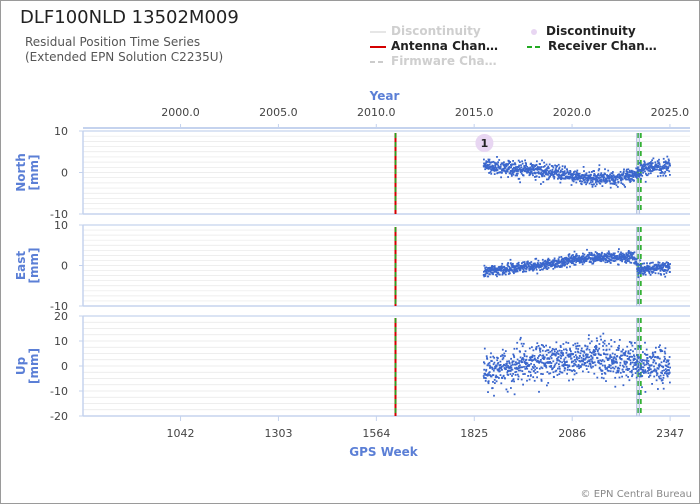 The width and height of the screenshot is (700, 504). I want to click on legend-item-discontinuity-dot: Discontinuity, so click(581, 31).